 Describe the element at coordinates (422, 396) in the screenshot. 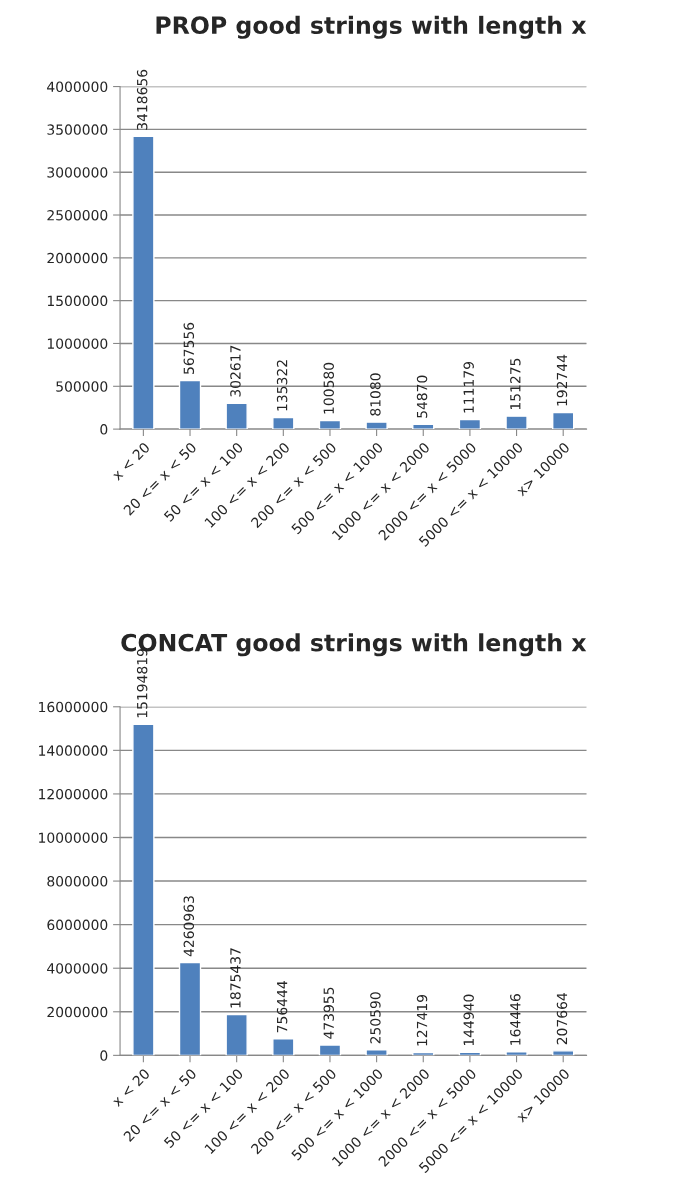

I see `data-label: 54870` at that location.